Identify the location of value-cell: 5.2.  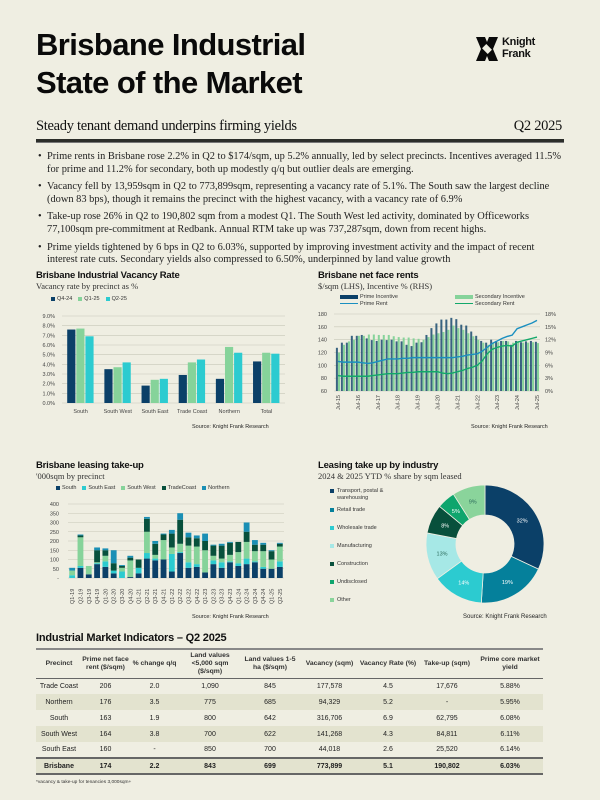
(388, 702).